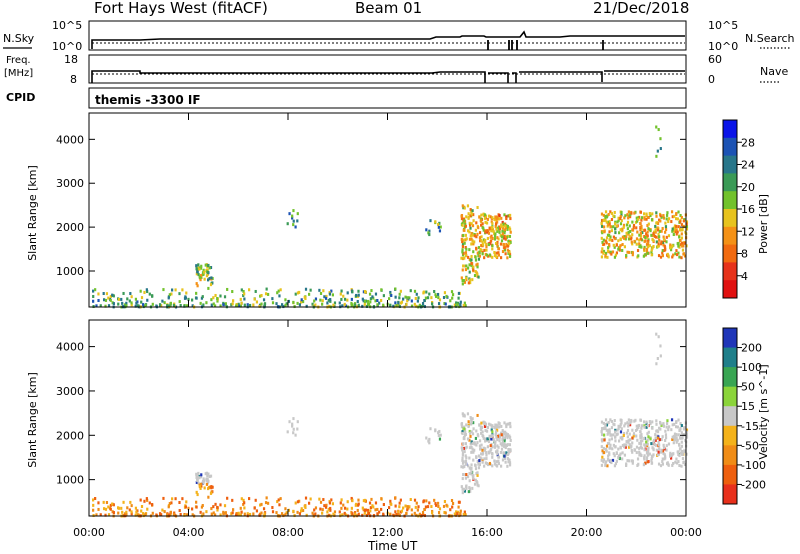 This screenshot has width=800, height=554. Describe the element at coordinates (715, 59) in the screenshot. I see `nave-tick-top: 60` at that location.